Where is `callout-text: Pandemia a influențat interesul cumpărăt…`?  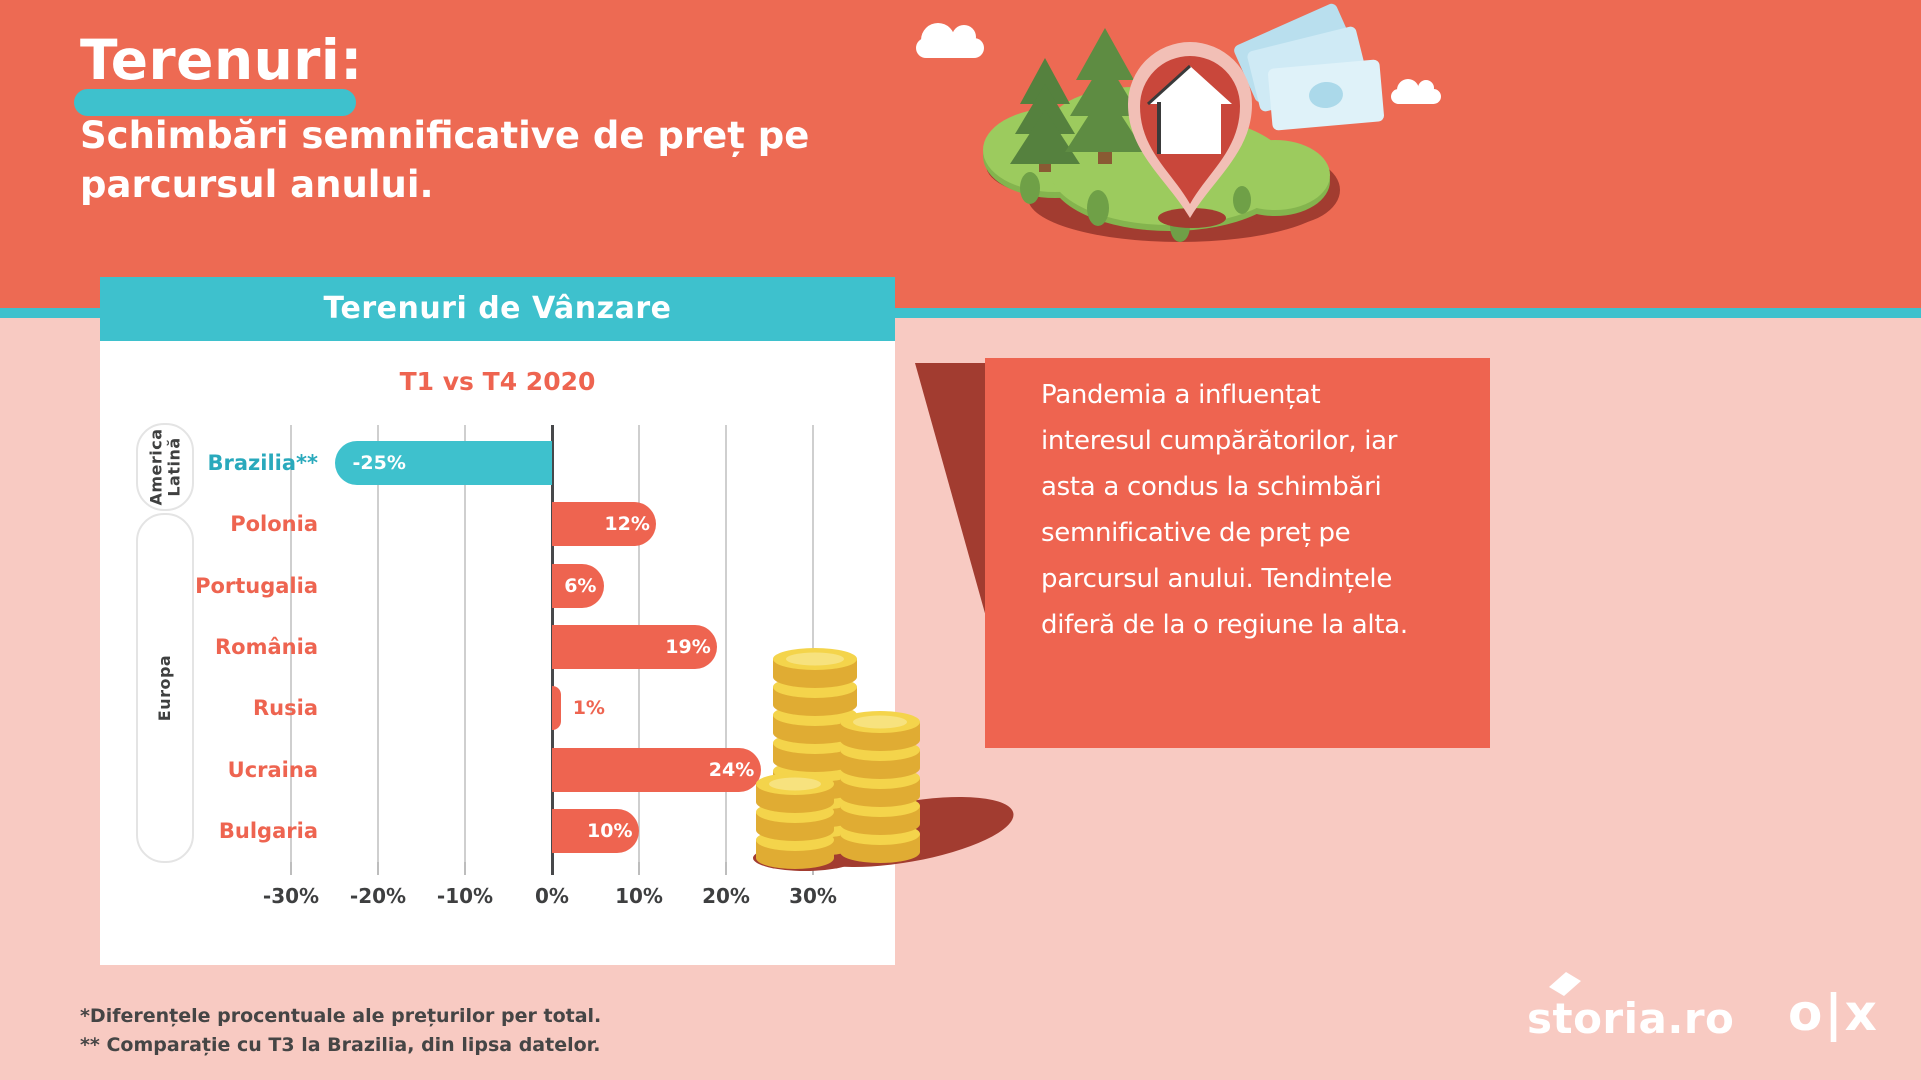 callout-text: Pandemia a influențat interesul cumpărăt… is located at coordinates (1256, 510).